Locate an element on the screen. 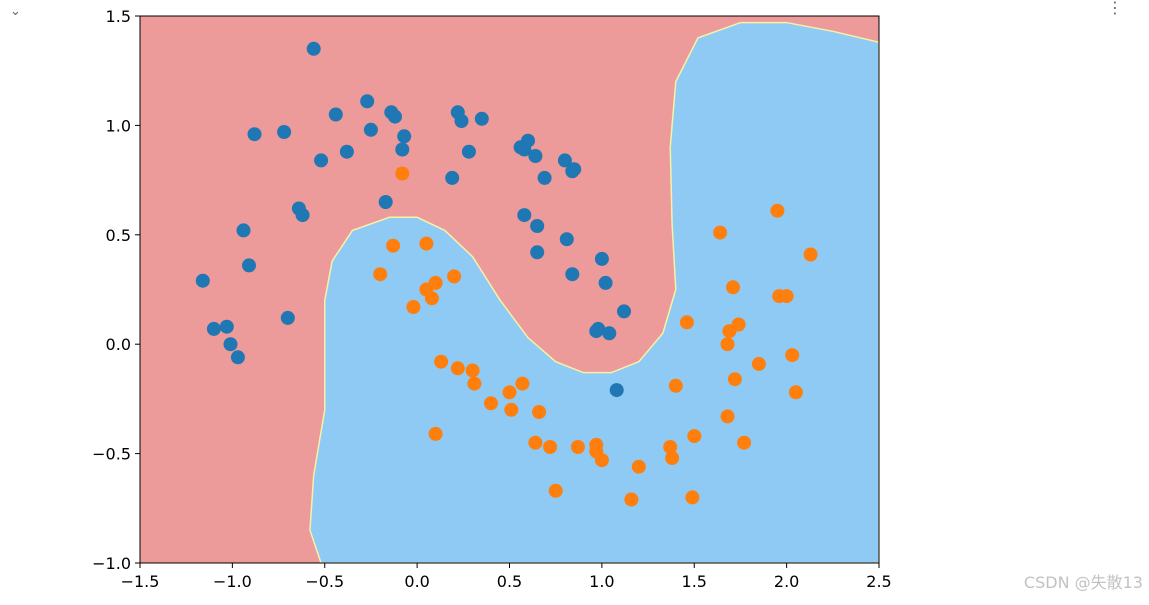  y-axis: −1.0 −0.5 0.0 0.5 1.0 1.5 is located at coordinates (116, 290).